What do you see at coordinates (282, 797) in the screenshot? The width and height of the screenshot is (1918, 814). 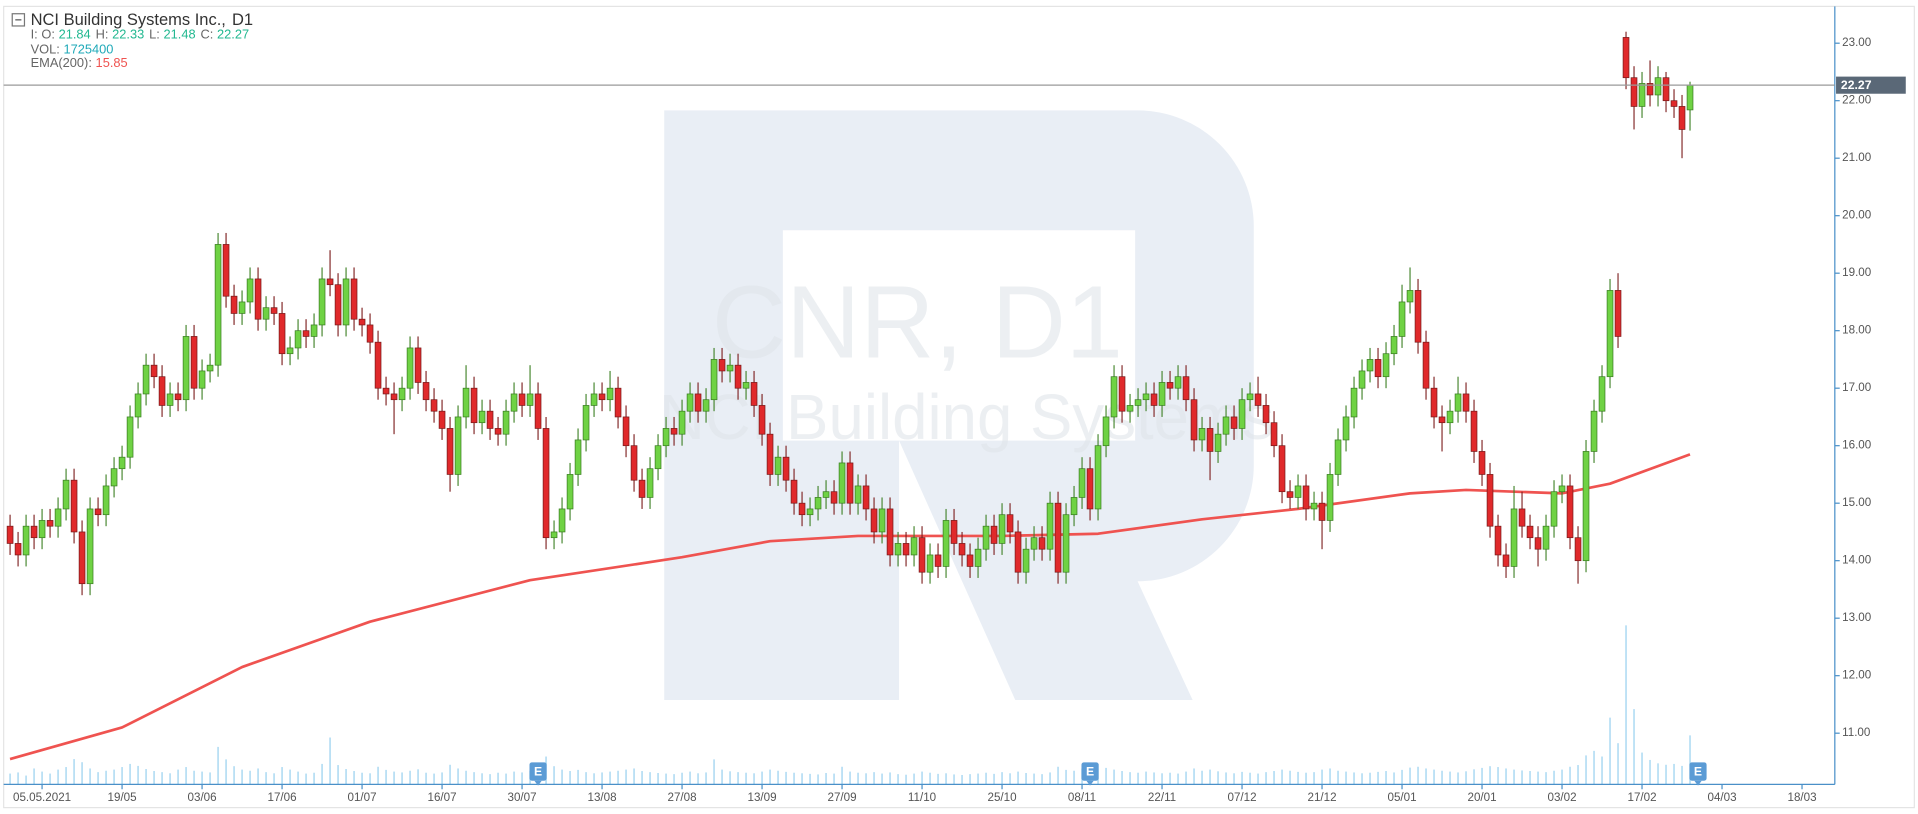 I see `x-tick-label: 17/06` at bounding box center [282, 797].